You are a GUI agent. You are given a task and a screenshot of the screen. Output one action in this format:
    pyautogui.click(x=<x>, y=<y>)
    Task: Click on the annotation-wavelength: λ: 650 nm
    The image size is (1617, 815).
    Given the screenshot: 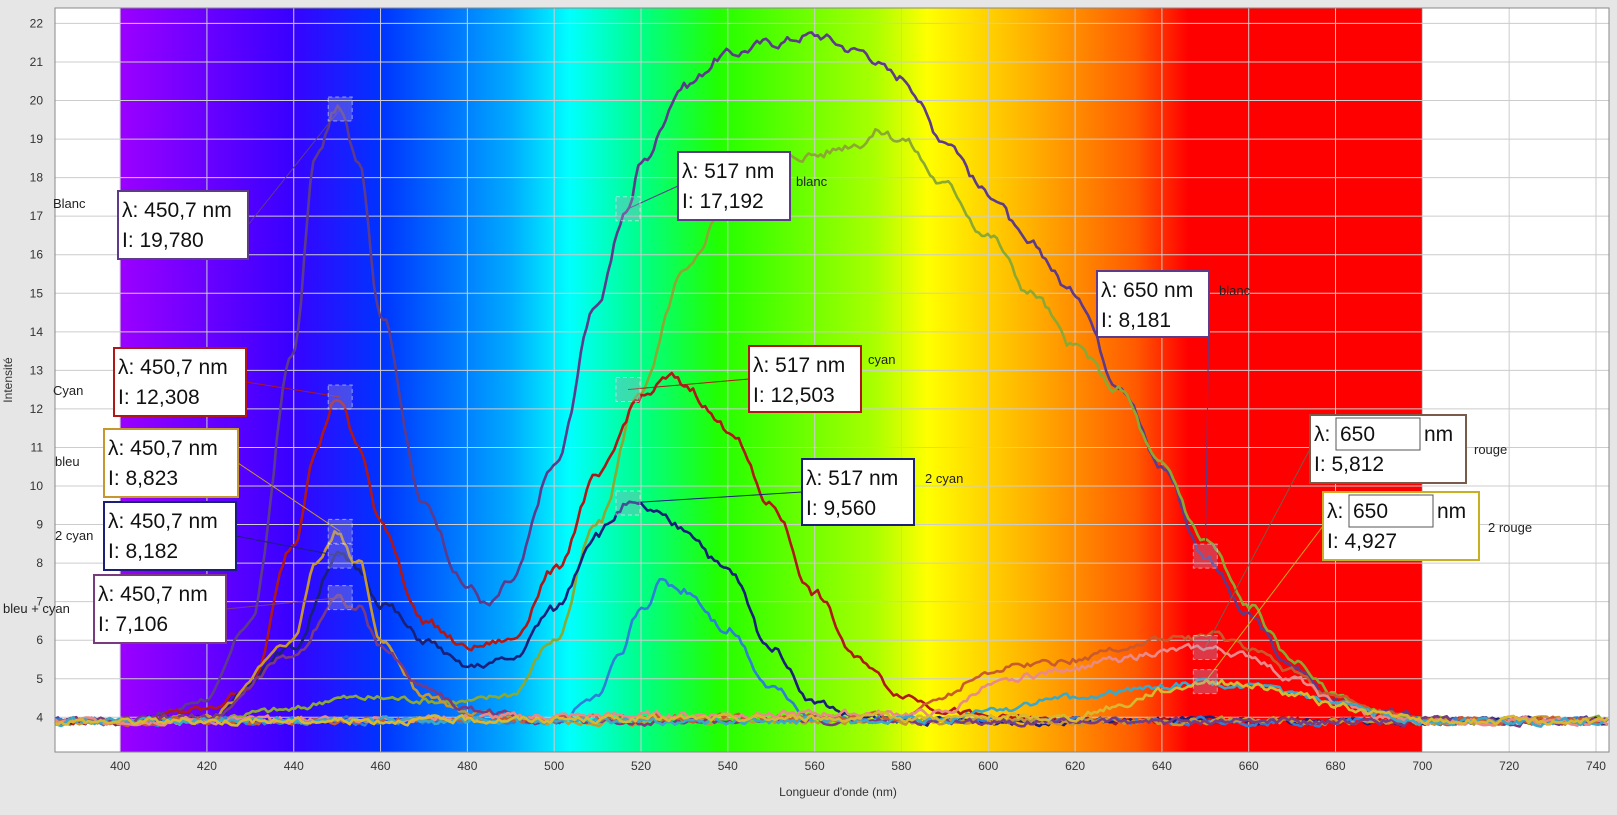 What is the action you would take?
    pyautogui.click(x=1147, y=290)
    